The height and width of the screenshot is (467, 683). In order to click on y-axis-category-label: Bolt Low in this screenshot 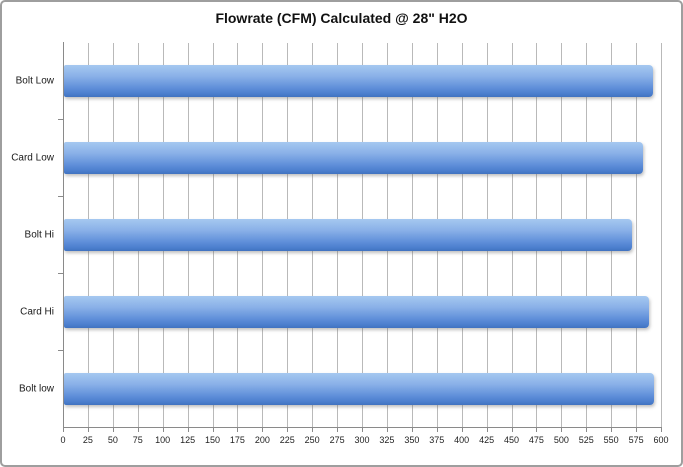, I will do `click(34, 80)`.